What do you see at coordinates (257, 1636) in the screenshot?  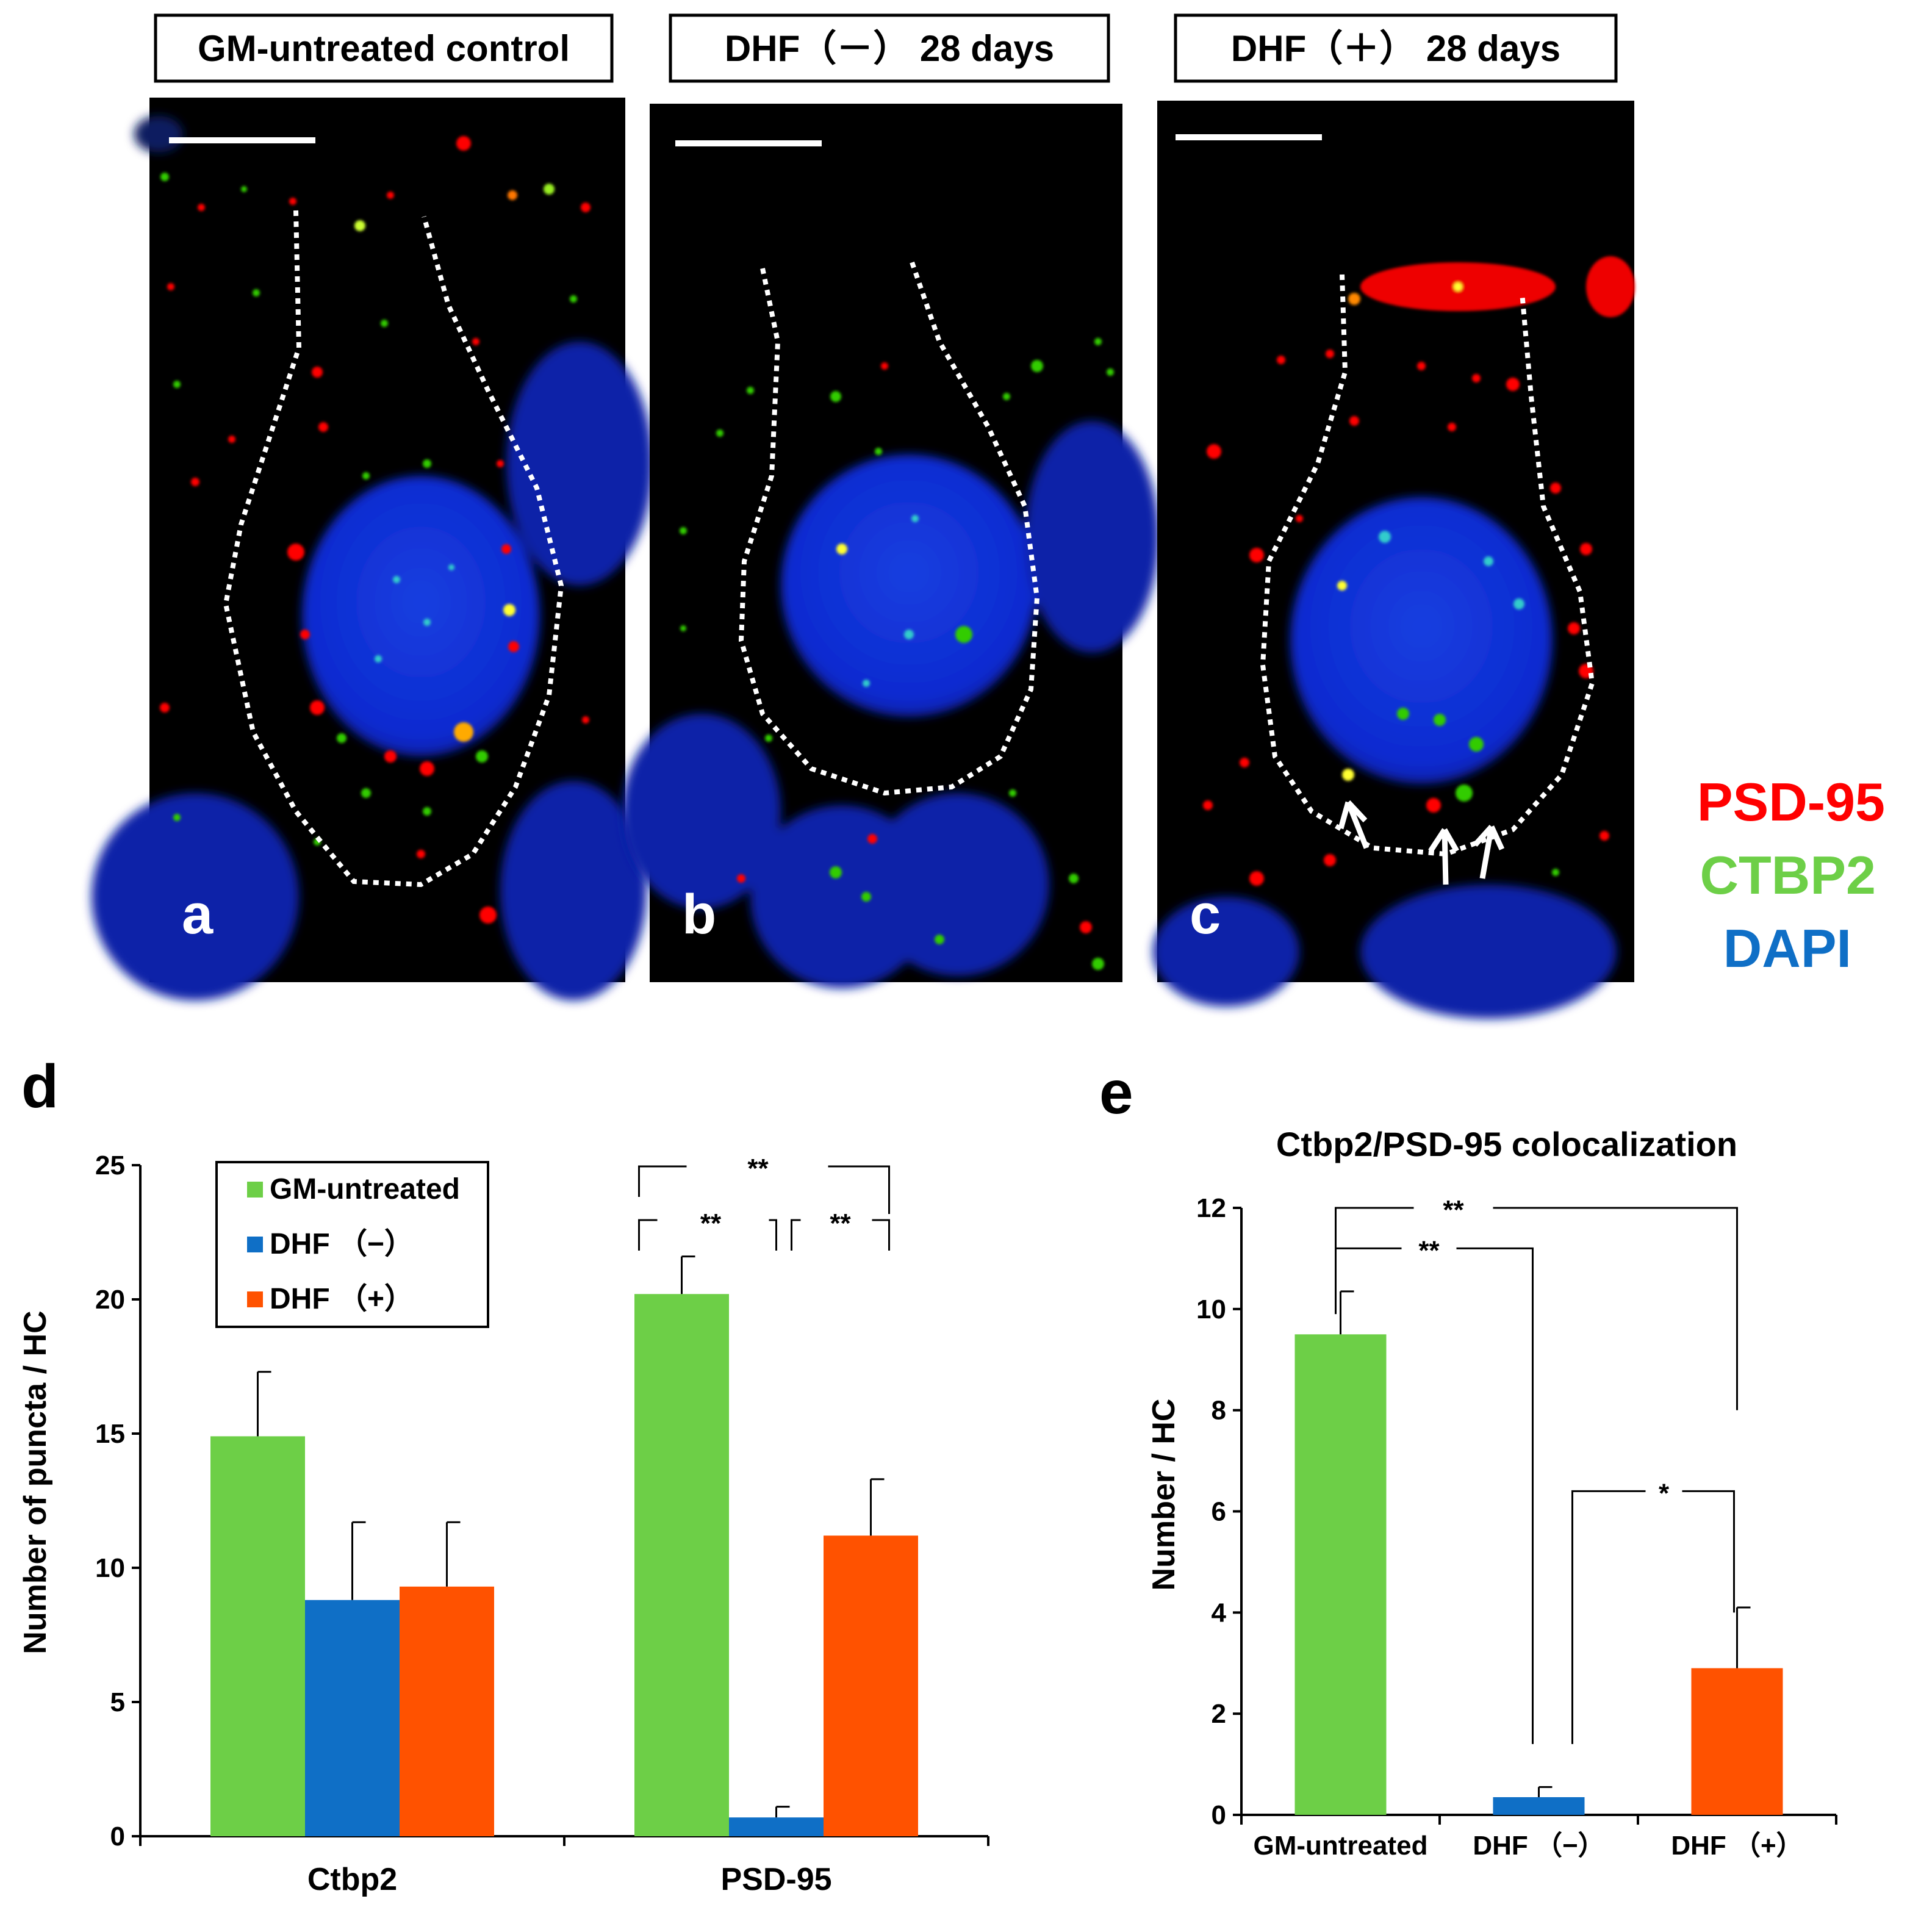 I see `bar-ctbp2-gm-untreated` at bounding box center [257, 1636].